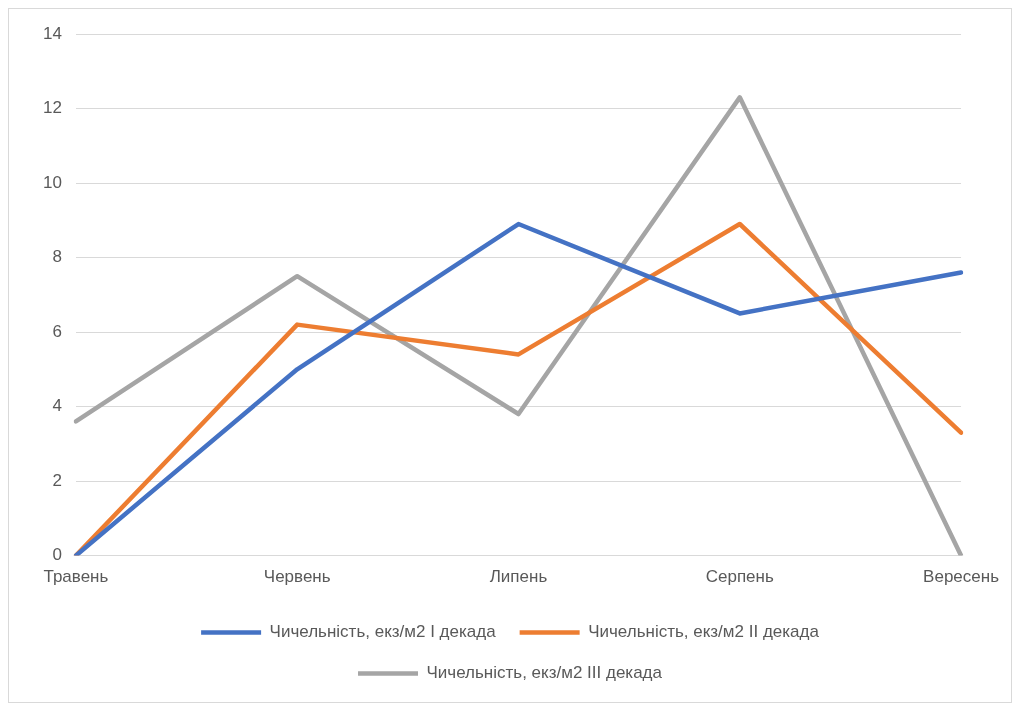 Image resolution: width=1020 pixels, height=711 pixels. Describe the element at coordinates (76, 577) in the screenshot. I see `x-tick-label: Травень` at that location.